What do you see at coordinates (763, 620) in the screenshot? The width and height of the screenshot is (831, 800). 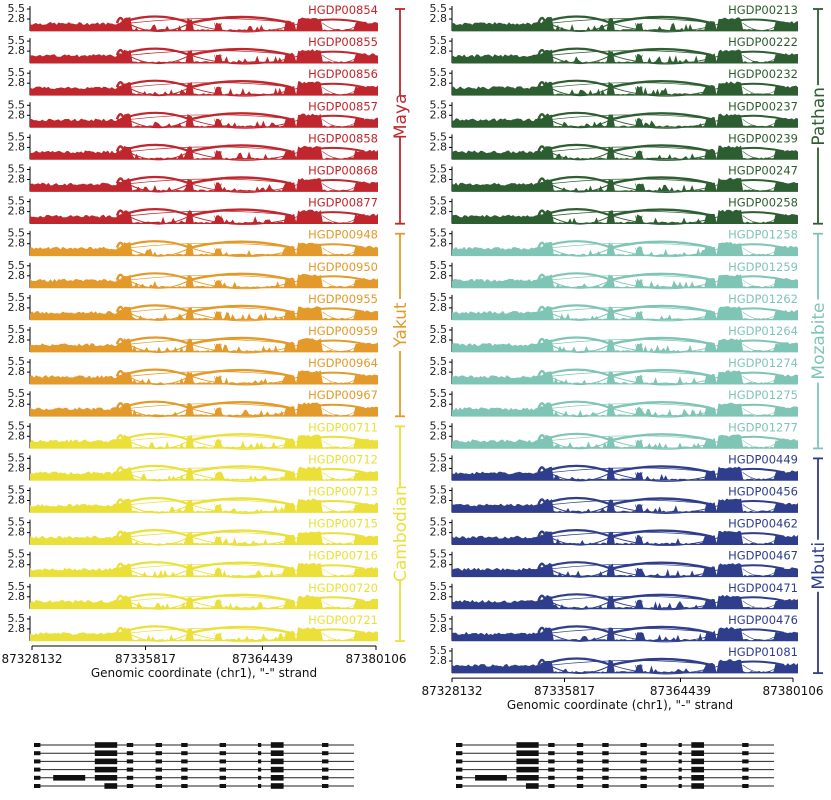 I see `sample-label: HGDP00476` at bounding box center [763, 620].